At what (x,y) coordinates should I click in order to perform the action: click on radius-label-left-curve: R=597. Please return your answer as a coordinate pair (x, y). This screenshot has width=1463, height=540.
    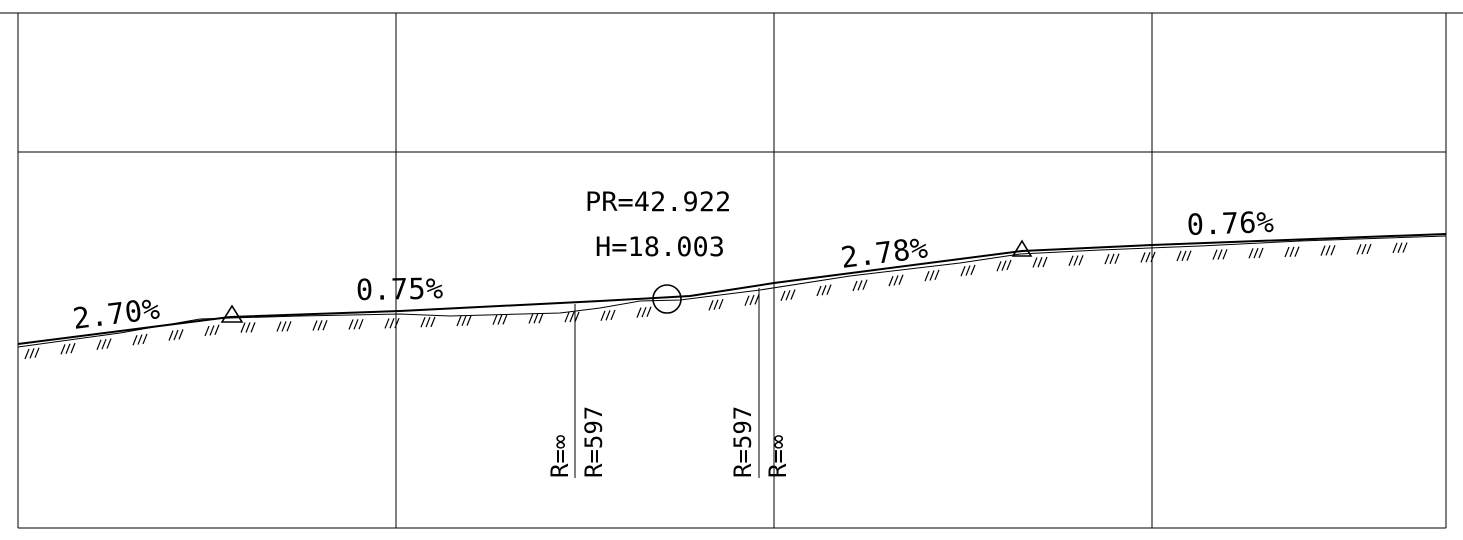
    Looking at the image, I should click on (594, 442).